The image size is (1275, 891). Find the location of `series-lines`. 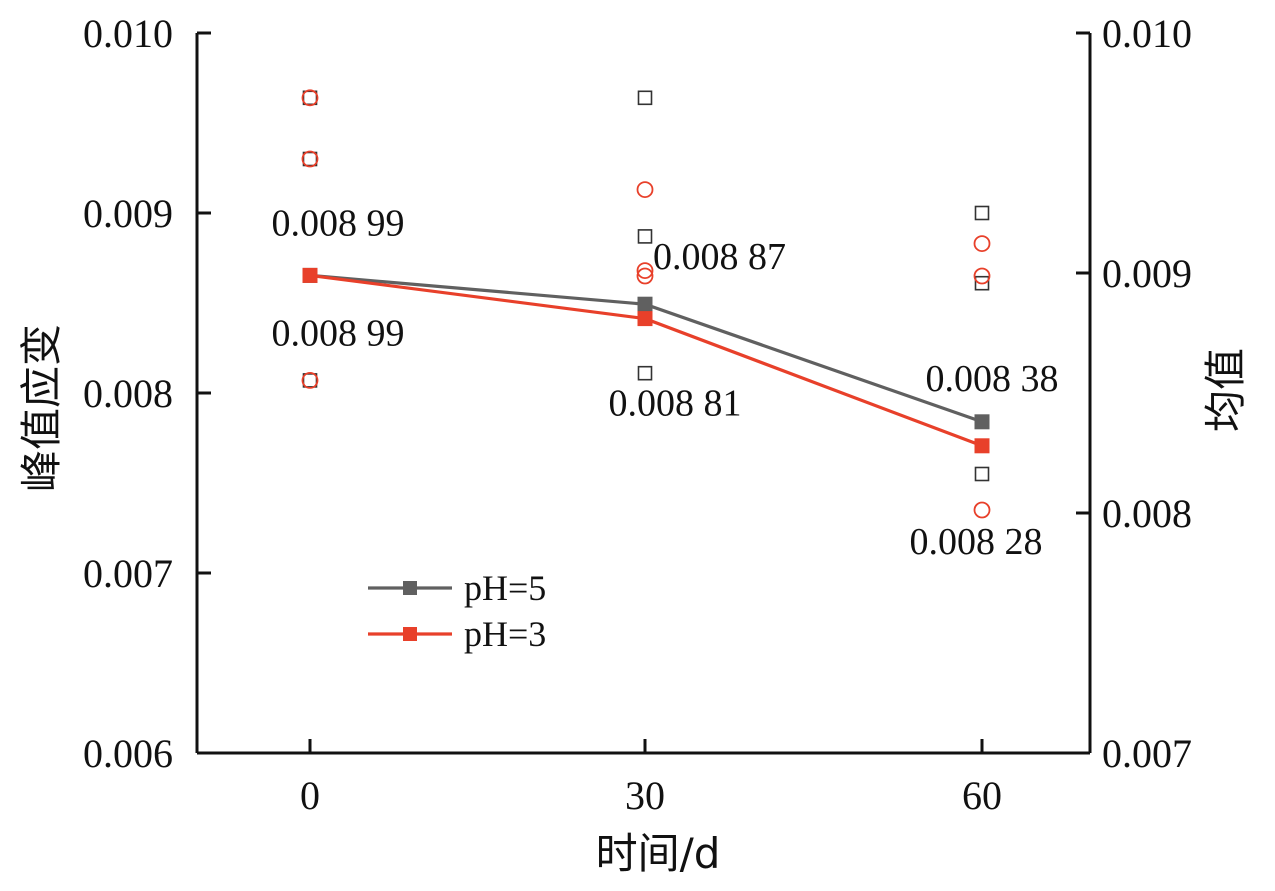

series-lines is located at coordinates (646, 360).